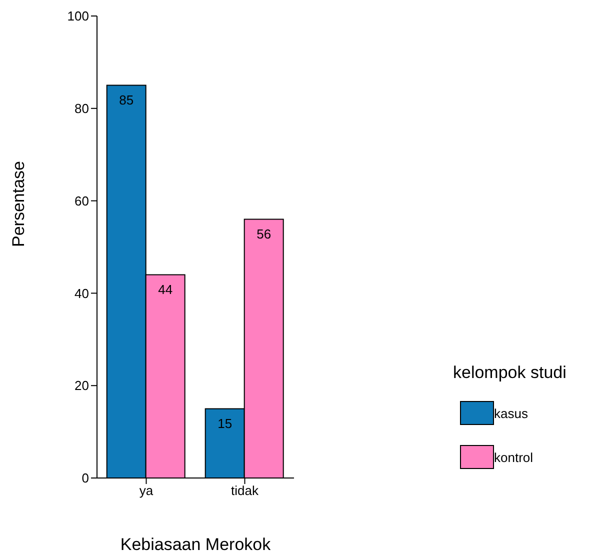  Describe the element at coordinates (18, 204) in the screenshot. I see `y-axis-title: Persentase` at that location.